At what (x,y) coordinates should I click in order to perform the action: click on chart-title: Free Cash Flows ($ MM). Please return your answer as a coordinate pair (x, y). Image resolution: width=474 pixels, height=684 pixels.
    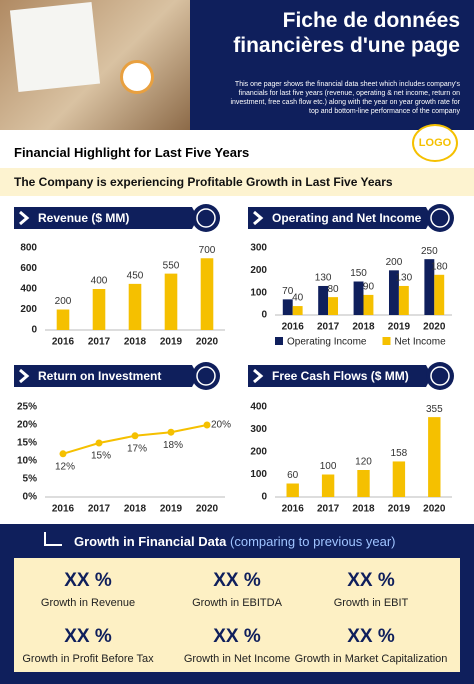
    Looking at the image, I should click on (340, 376).